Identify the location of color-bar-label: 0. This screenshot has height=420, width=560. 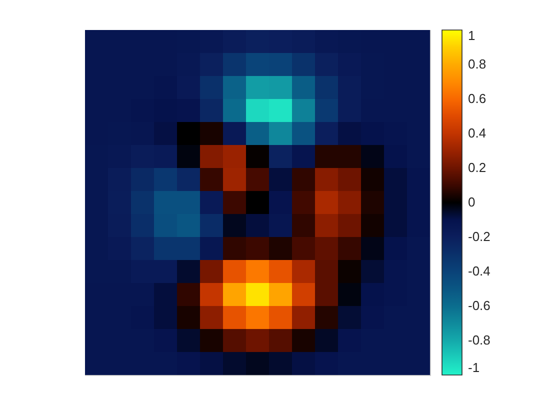
(472, 202).